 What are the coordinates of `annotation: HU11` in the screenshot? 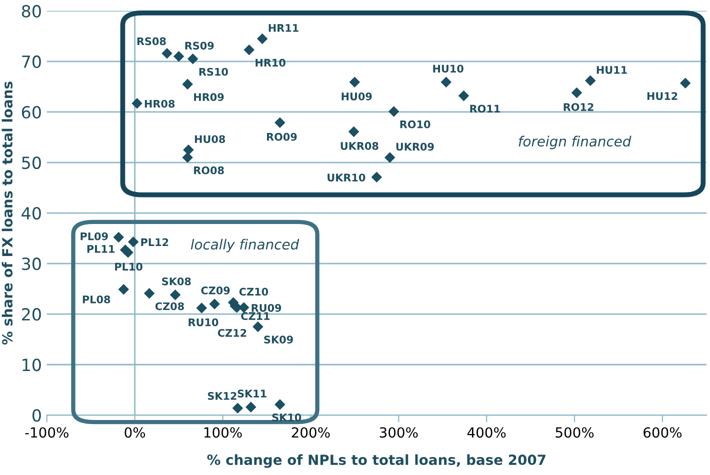 It's located at (611, 70).